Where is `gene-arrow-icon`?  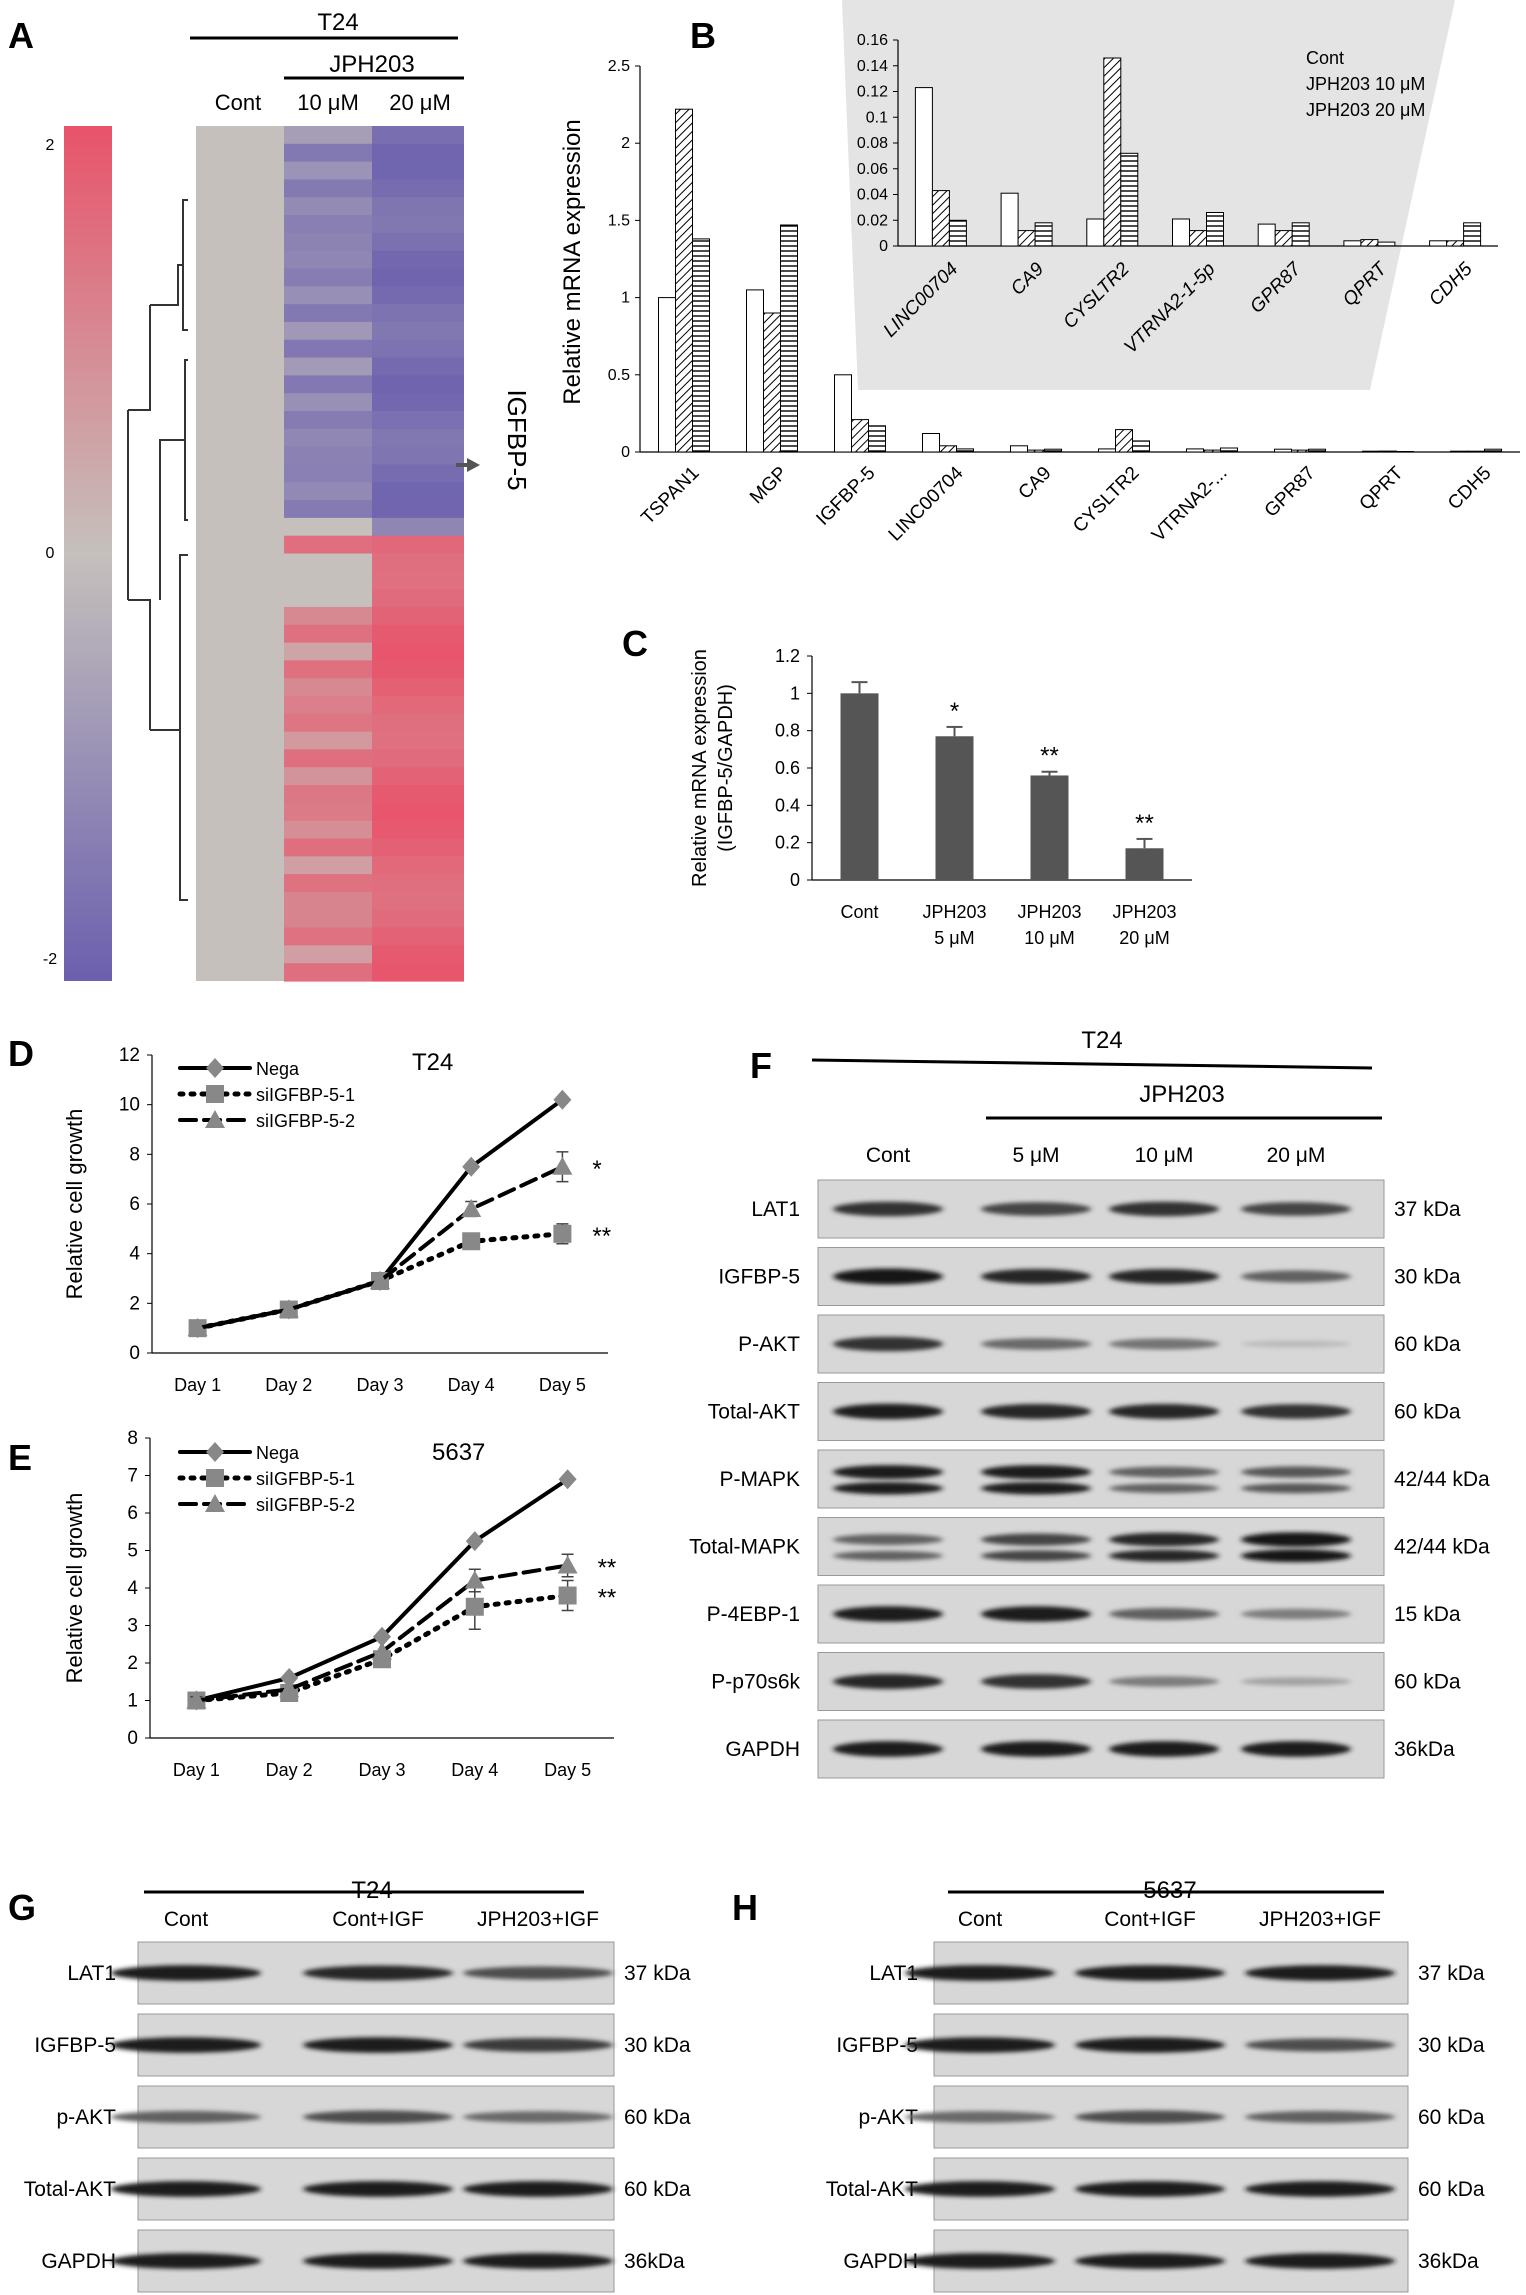
gene-arrow-icon is located at coordinates (473, 465).